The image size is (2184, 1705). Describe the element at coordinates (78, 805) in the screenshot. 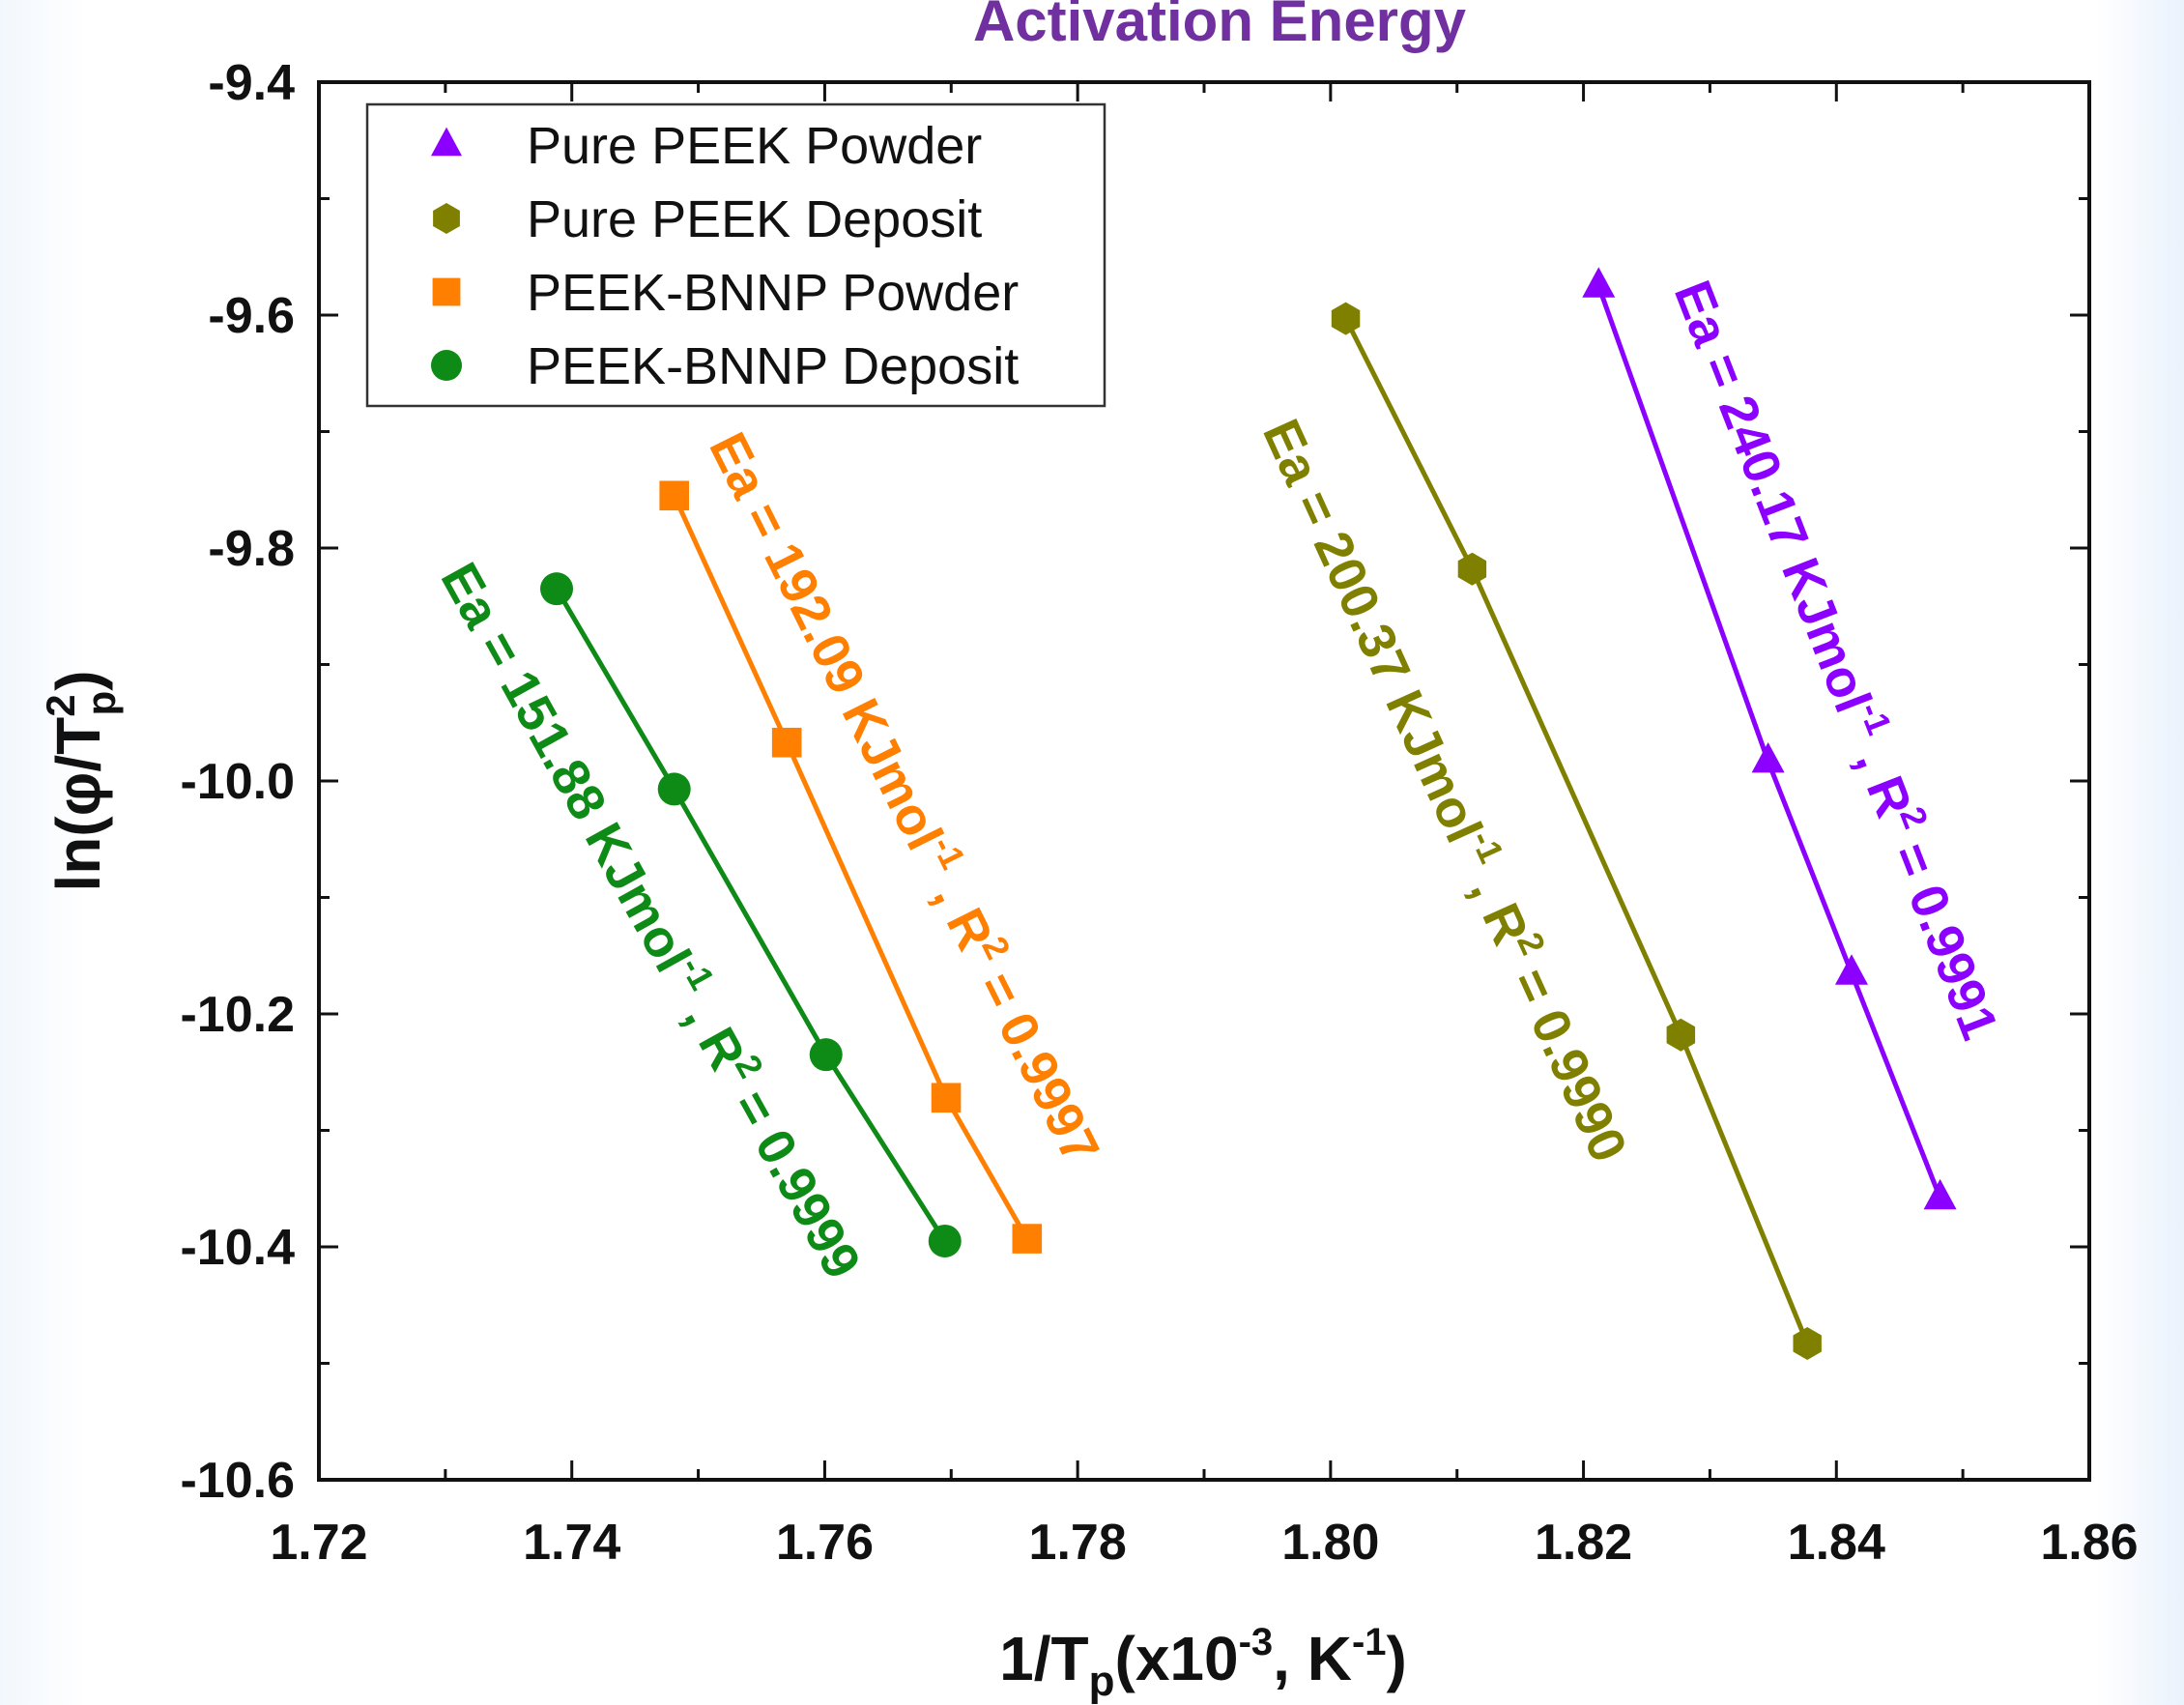

I see `y-axis-title-main: ln(φ/T` at that location.